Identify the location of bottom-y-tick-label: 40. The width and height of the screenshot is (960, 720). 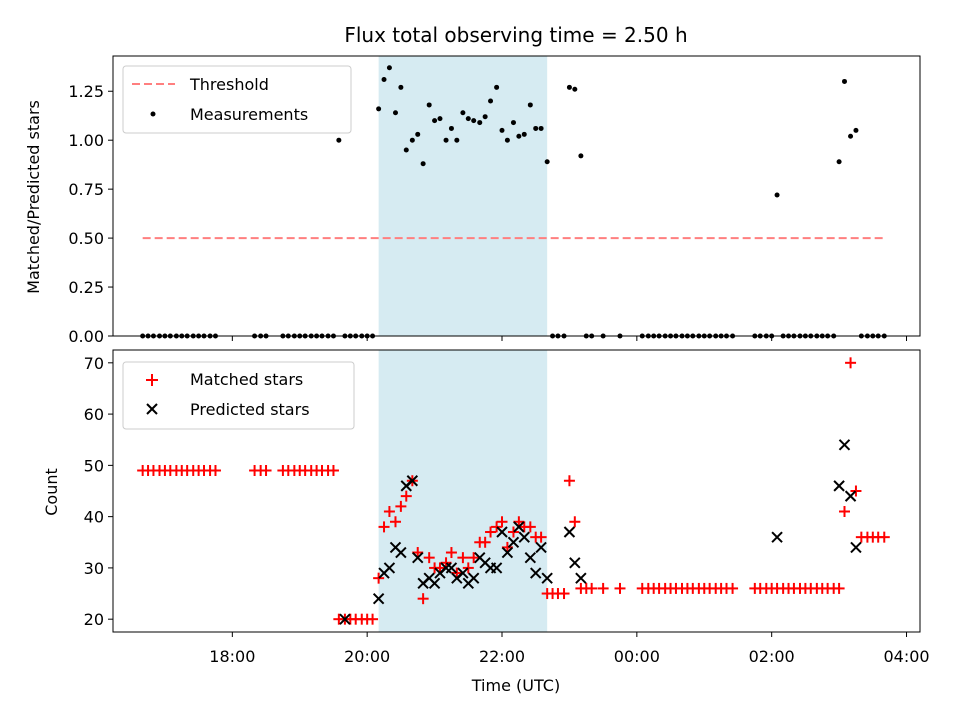
(94, 517).